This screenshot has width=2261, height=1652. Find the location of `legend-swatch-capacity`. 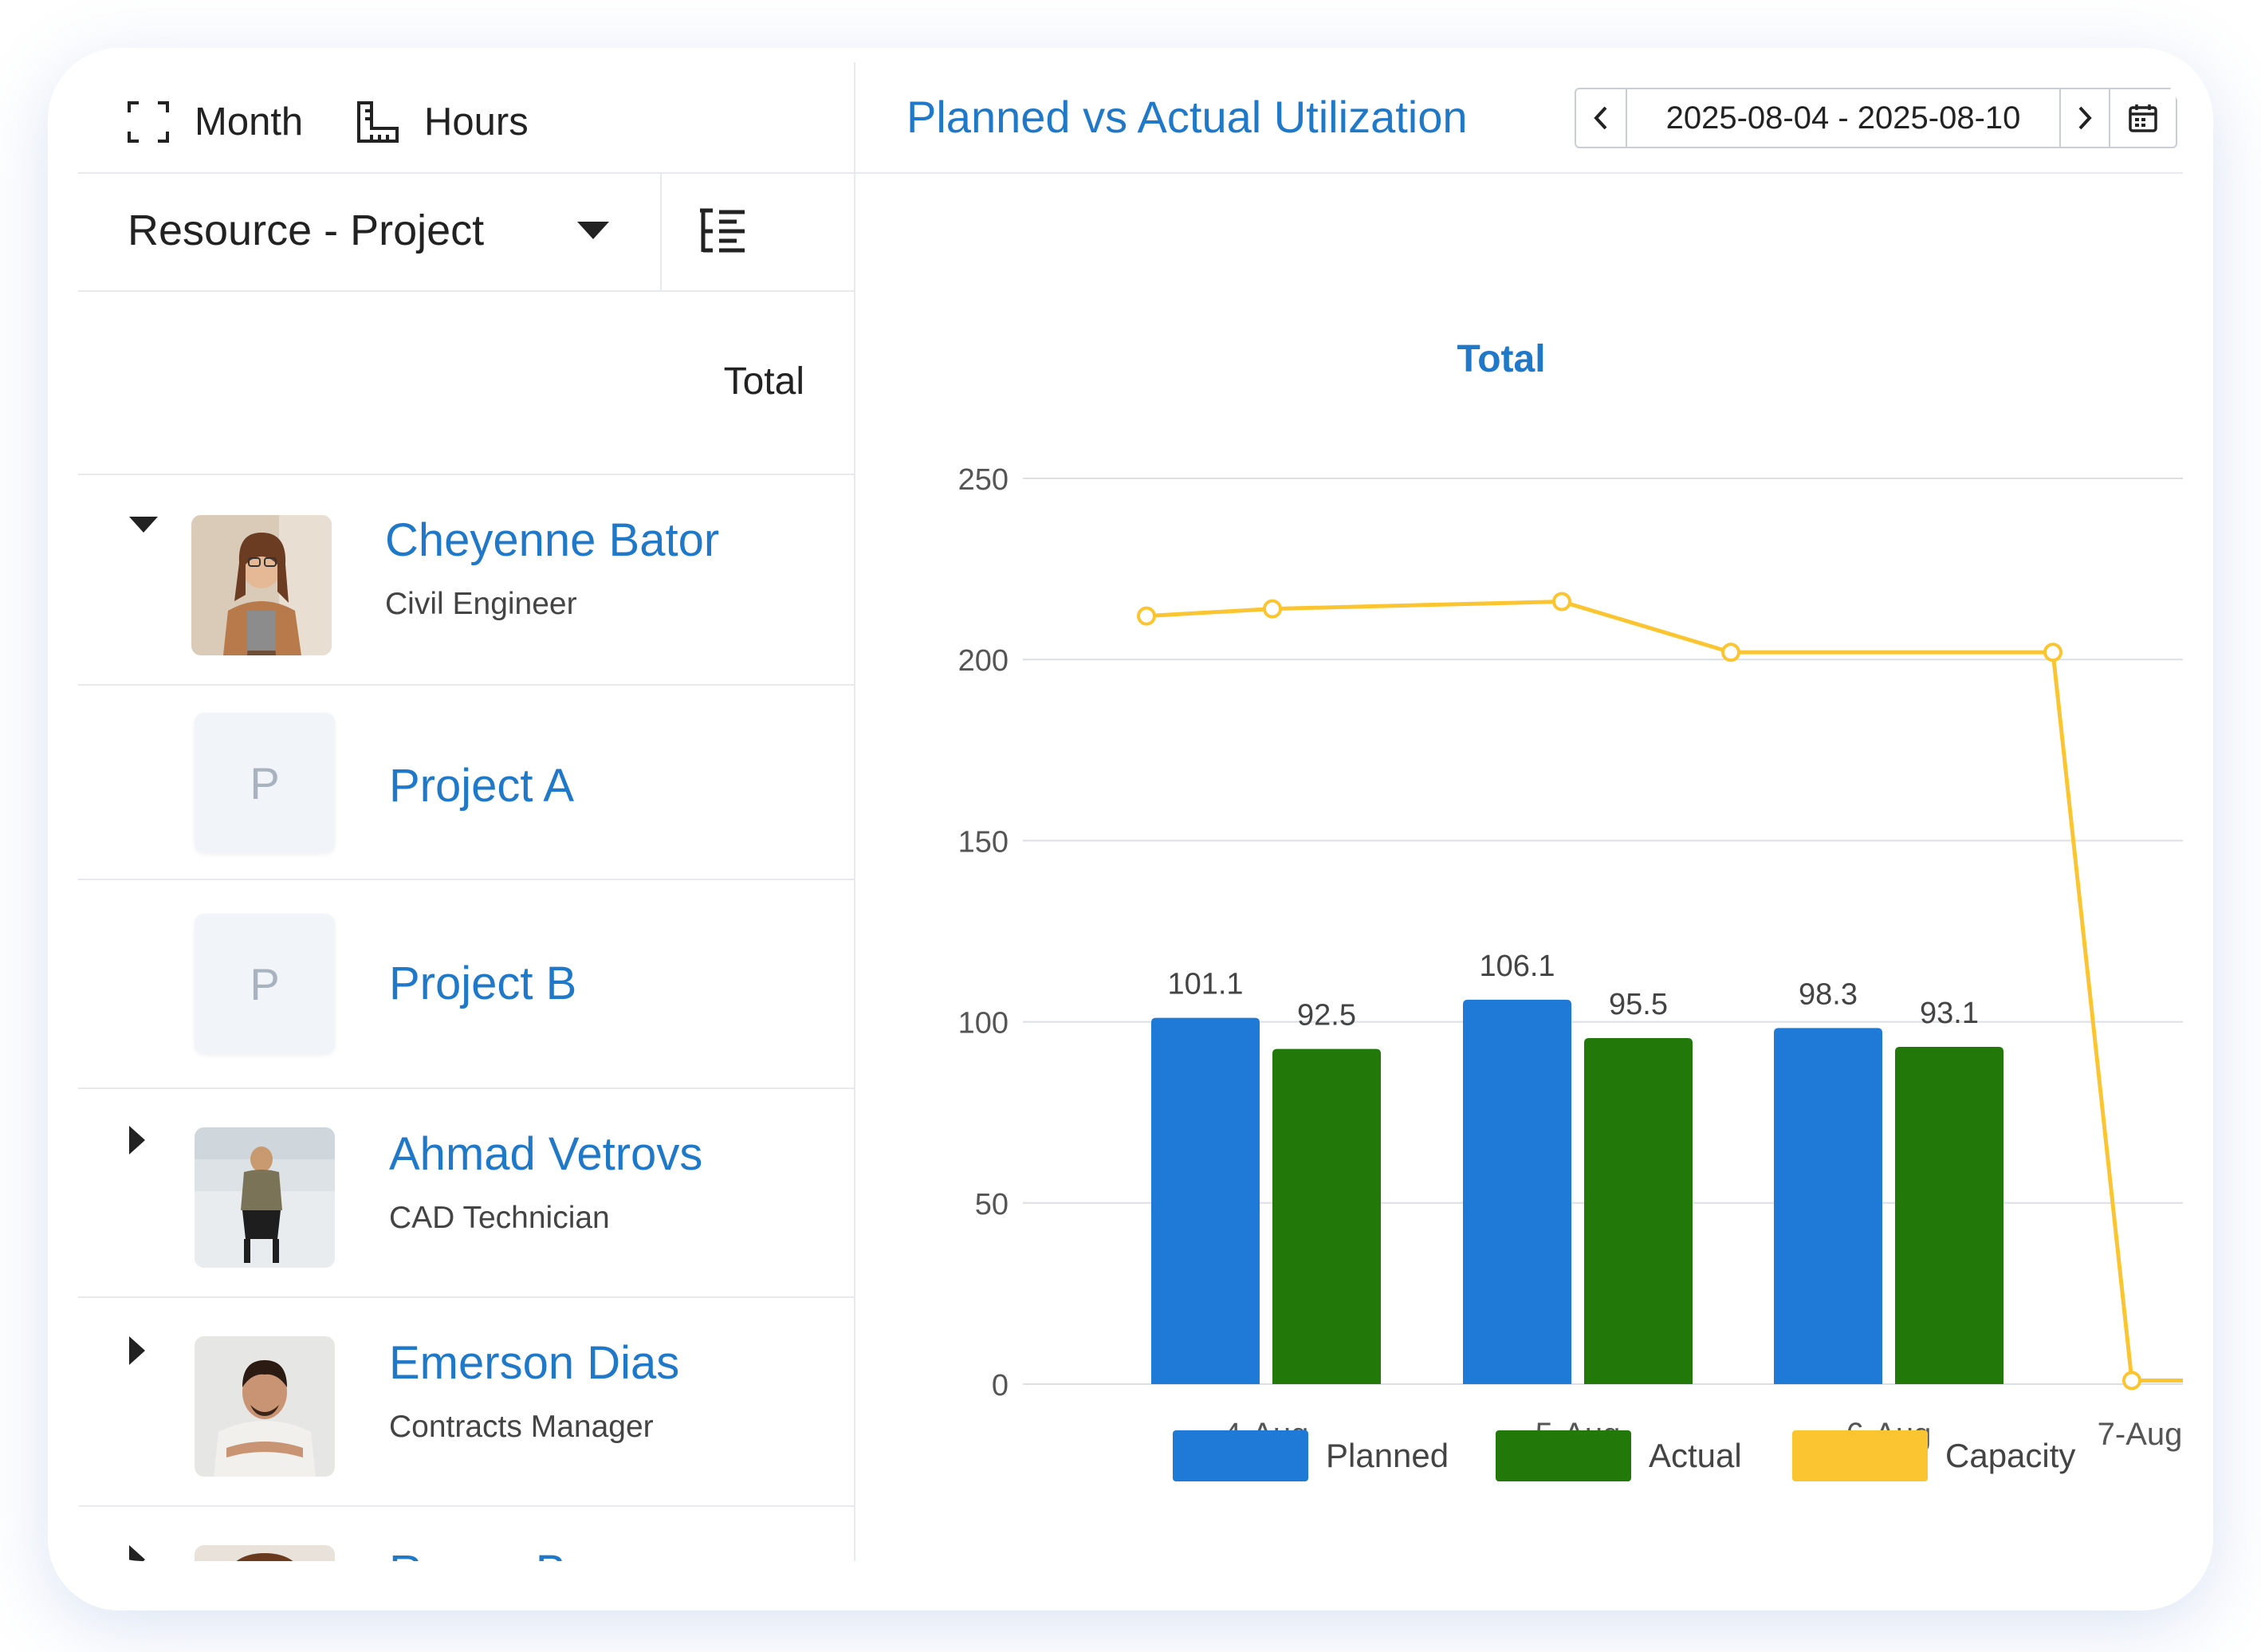

legend-swatch-capacity is located at coordinates (1860, 1455).